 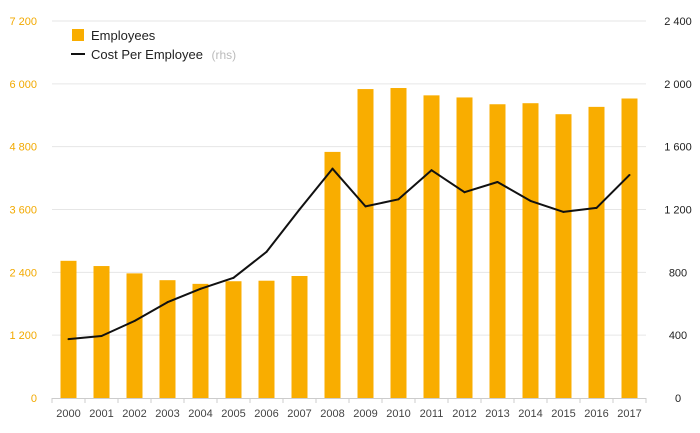 I want to click on x-tick-label: 2000, so click(x=68, y=414).